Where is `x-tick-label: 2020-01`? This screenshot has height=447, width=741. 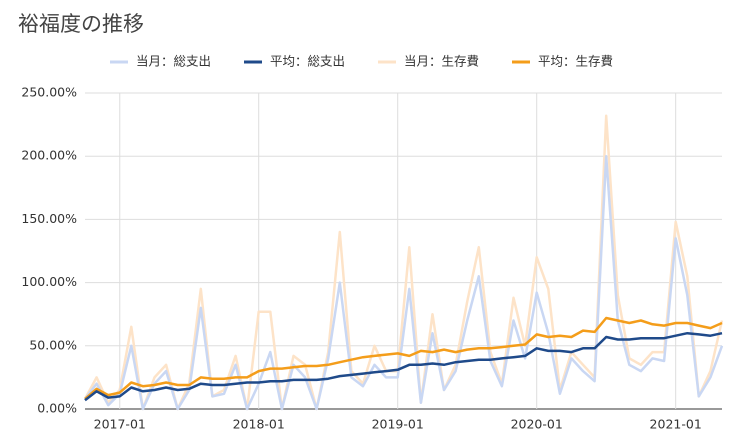
x-tick-label: 2020-01 is located at coordinates (537, 424).